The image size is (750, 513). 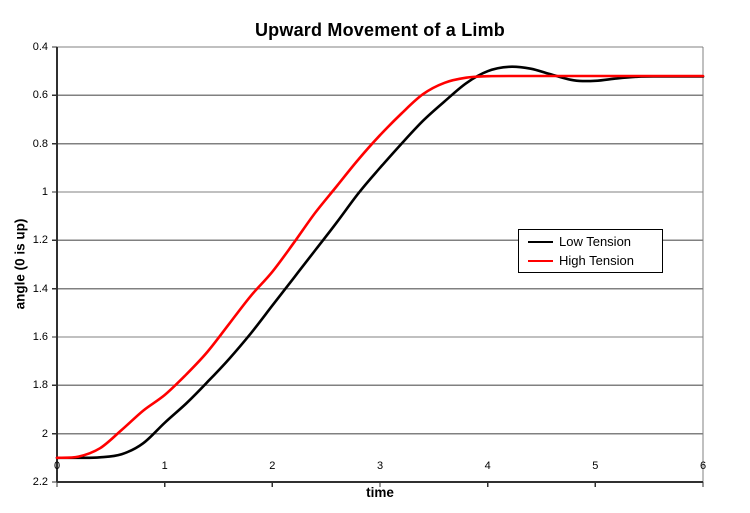 I want to click on legend-label-high-tension: High Tension, so click(x=596, y=260).